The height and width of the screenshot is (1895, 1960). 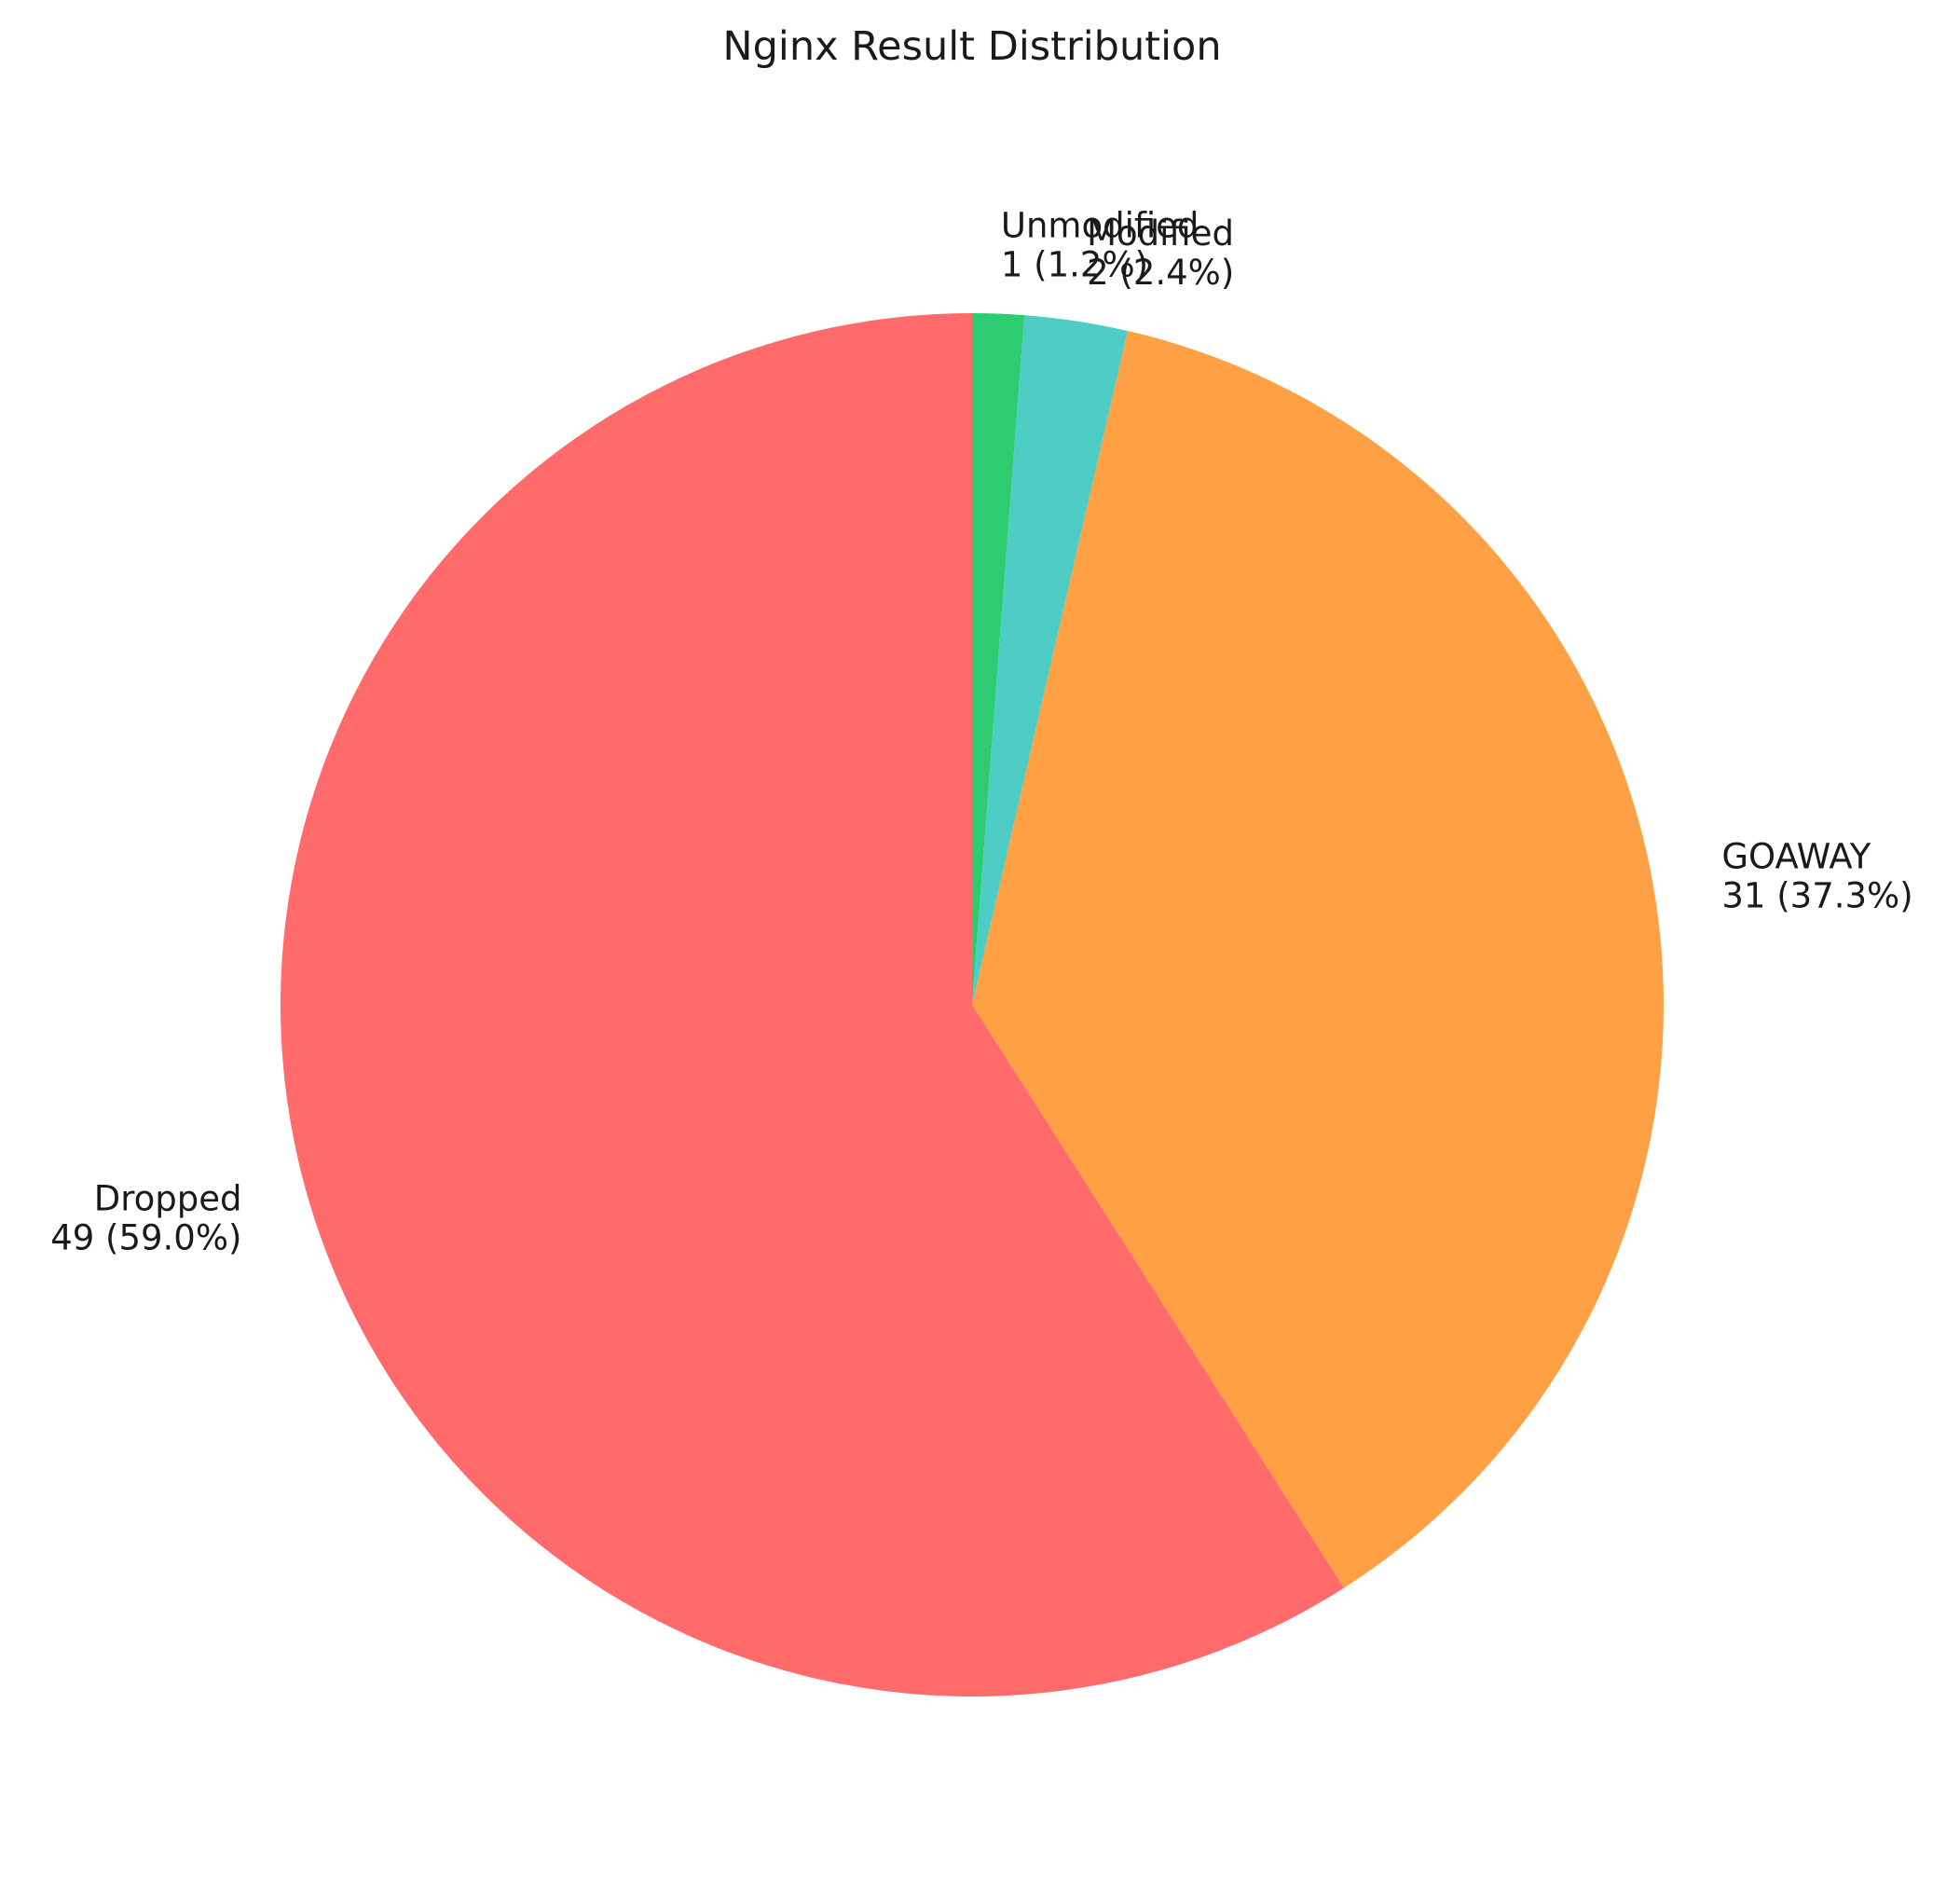 I want to click on slice-label-dropped: Dropped 49 (59.0%), so click(x=145, y=1218).